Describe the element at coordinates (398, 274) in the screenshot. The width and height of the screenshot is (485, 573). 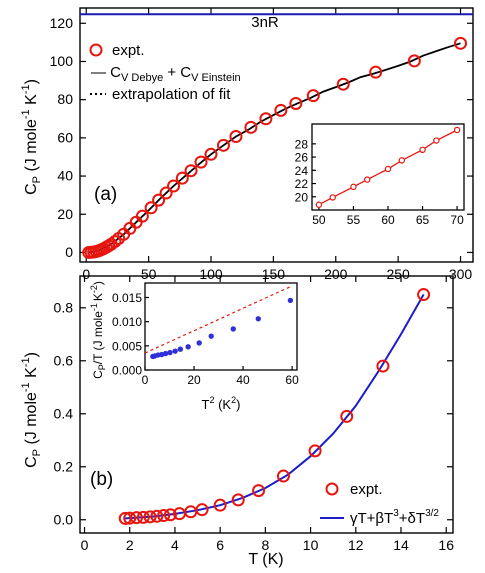
I see `x-tick-label: 250` at that location.